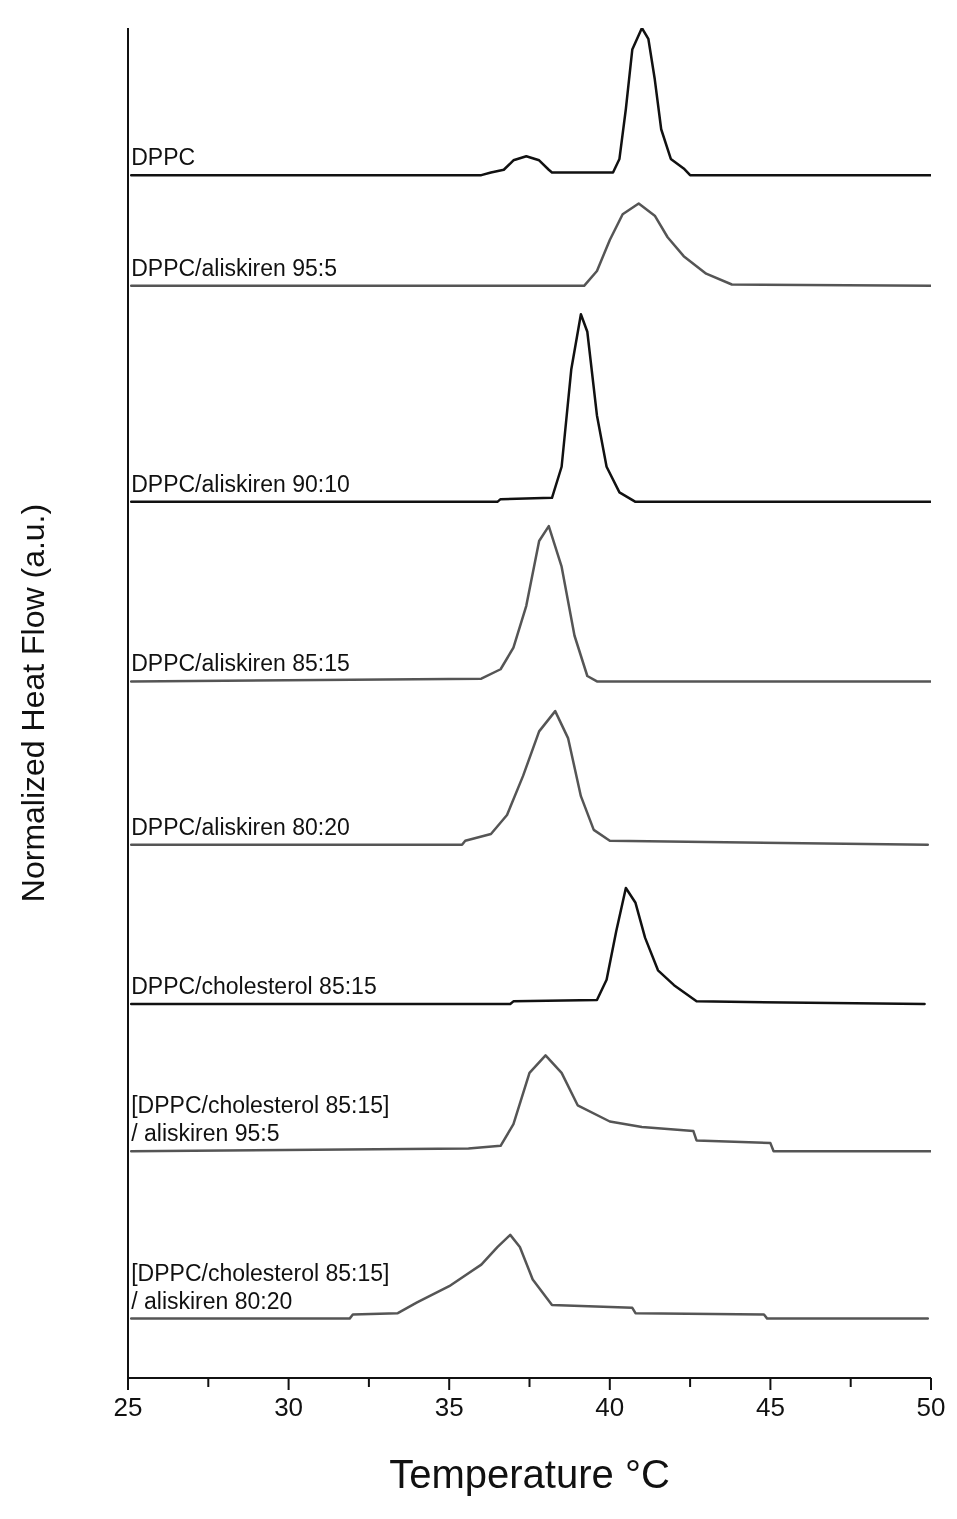 Image resolution: width=957 pixels, height=1519 pixels. Describe the element at coordinates (254, 986) in the screenshot. I see `series-label: DPPC/cholesterol 85:15` at that location.